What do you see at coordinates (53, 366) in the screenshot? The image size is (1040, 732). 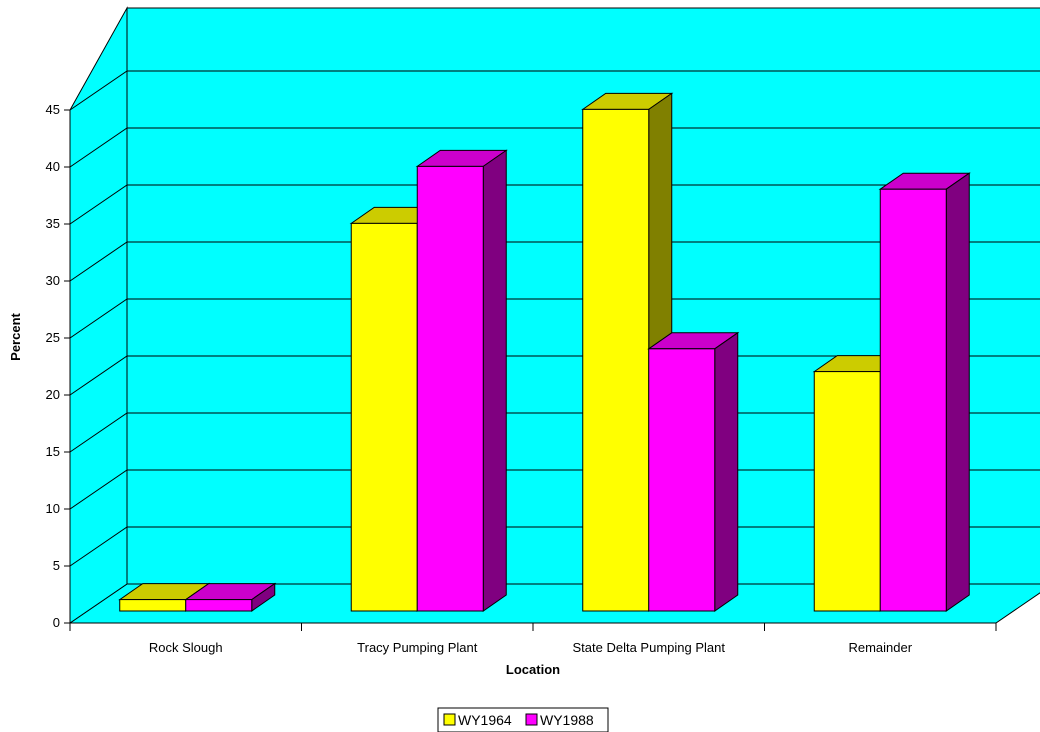 I see `y-tick-labels: 0 5 10 15 20 25 30 35 40 45` at bounding box center [53, 366].